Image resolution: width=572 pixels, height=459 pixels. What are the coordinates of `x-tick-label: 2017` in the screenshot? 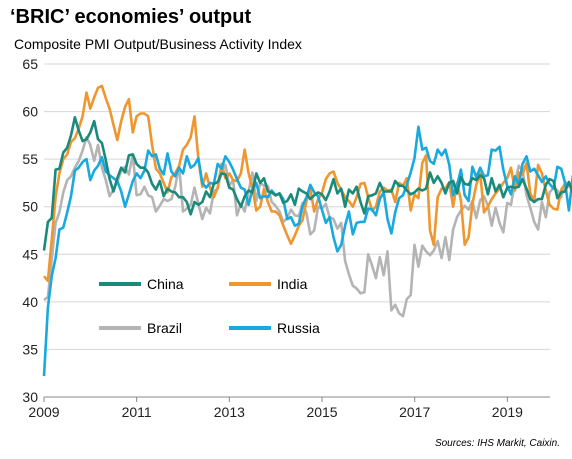 It's located at (414, 412).